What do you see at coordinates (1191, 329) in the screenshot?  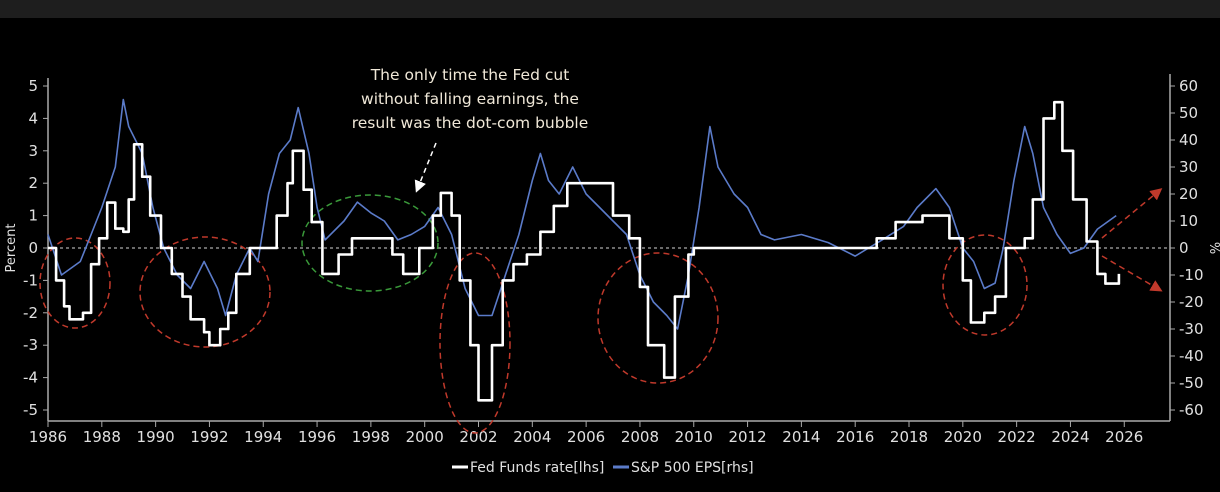 I see `y-right-tick-label: -30` at bounding box center [1191, 329].